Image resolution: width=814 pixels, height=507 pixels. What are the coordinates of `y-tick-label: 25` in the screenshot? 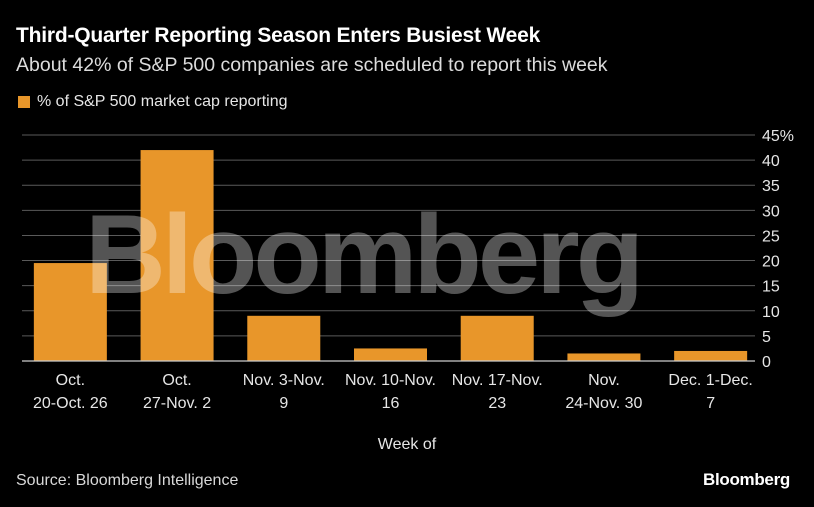 It's located at (771, 236).